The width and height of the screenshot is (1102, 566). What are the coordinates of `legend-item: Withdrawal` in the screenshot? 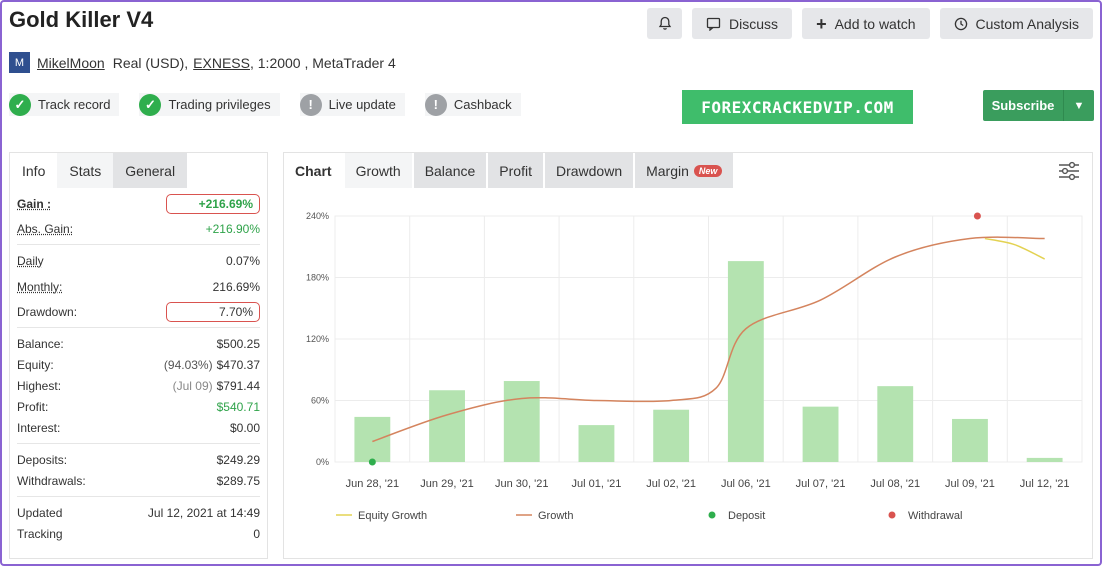 It's located at (925, 516).